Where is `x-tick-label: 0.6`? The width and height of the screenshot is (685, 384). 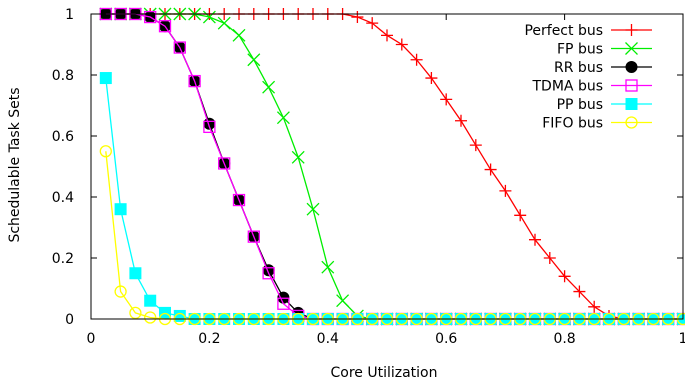
x-tick-label: 0.6 is located at coordinates (446, 339).